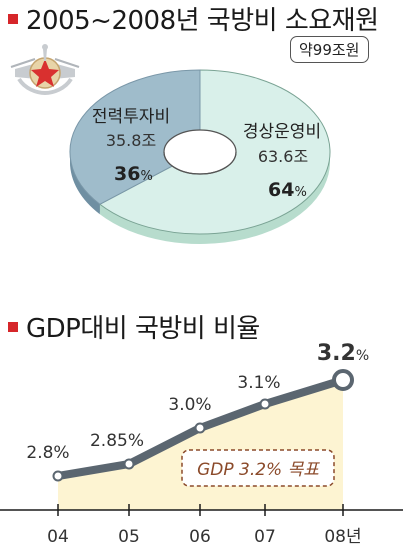 The width and height of the screenshot is (403, 549). What do you see at coordinates (281, 190) in the screenshot?
I see `slice-percent-operating: 64` at bounding box center [281, 190].